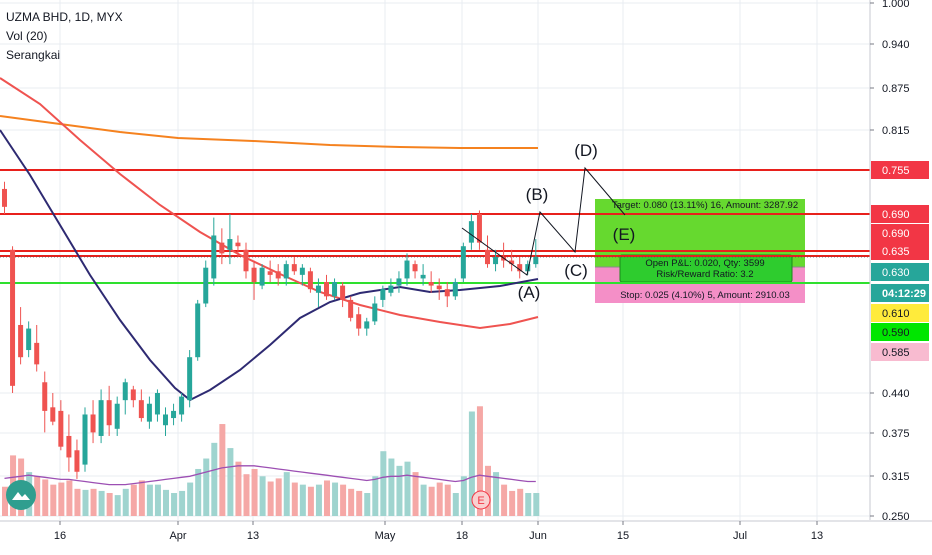 This screenshot has width=932, height=555. I want to click on serangkai-indicator-label: Serangkai, so click(33, 55).